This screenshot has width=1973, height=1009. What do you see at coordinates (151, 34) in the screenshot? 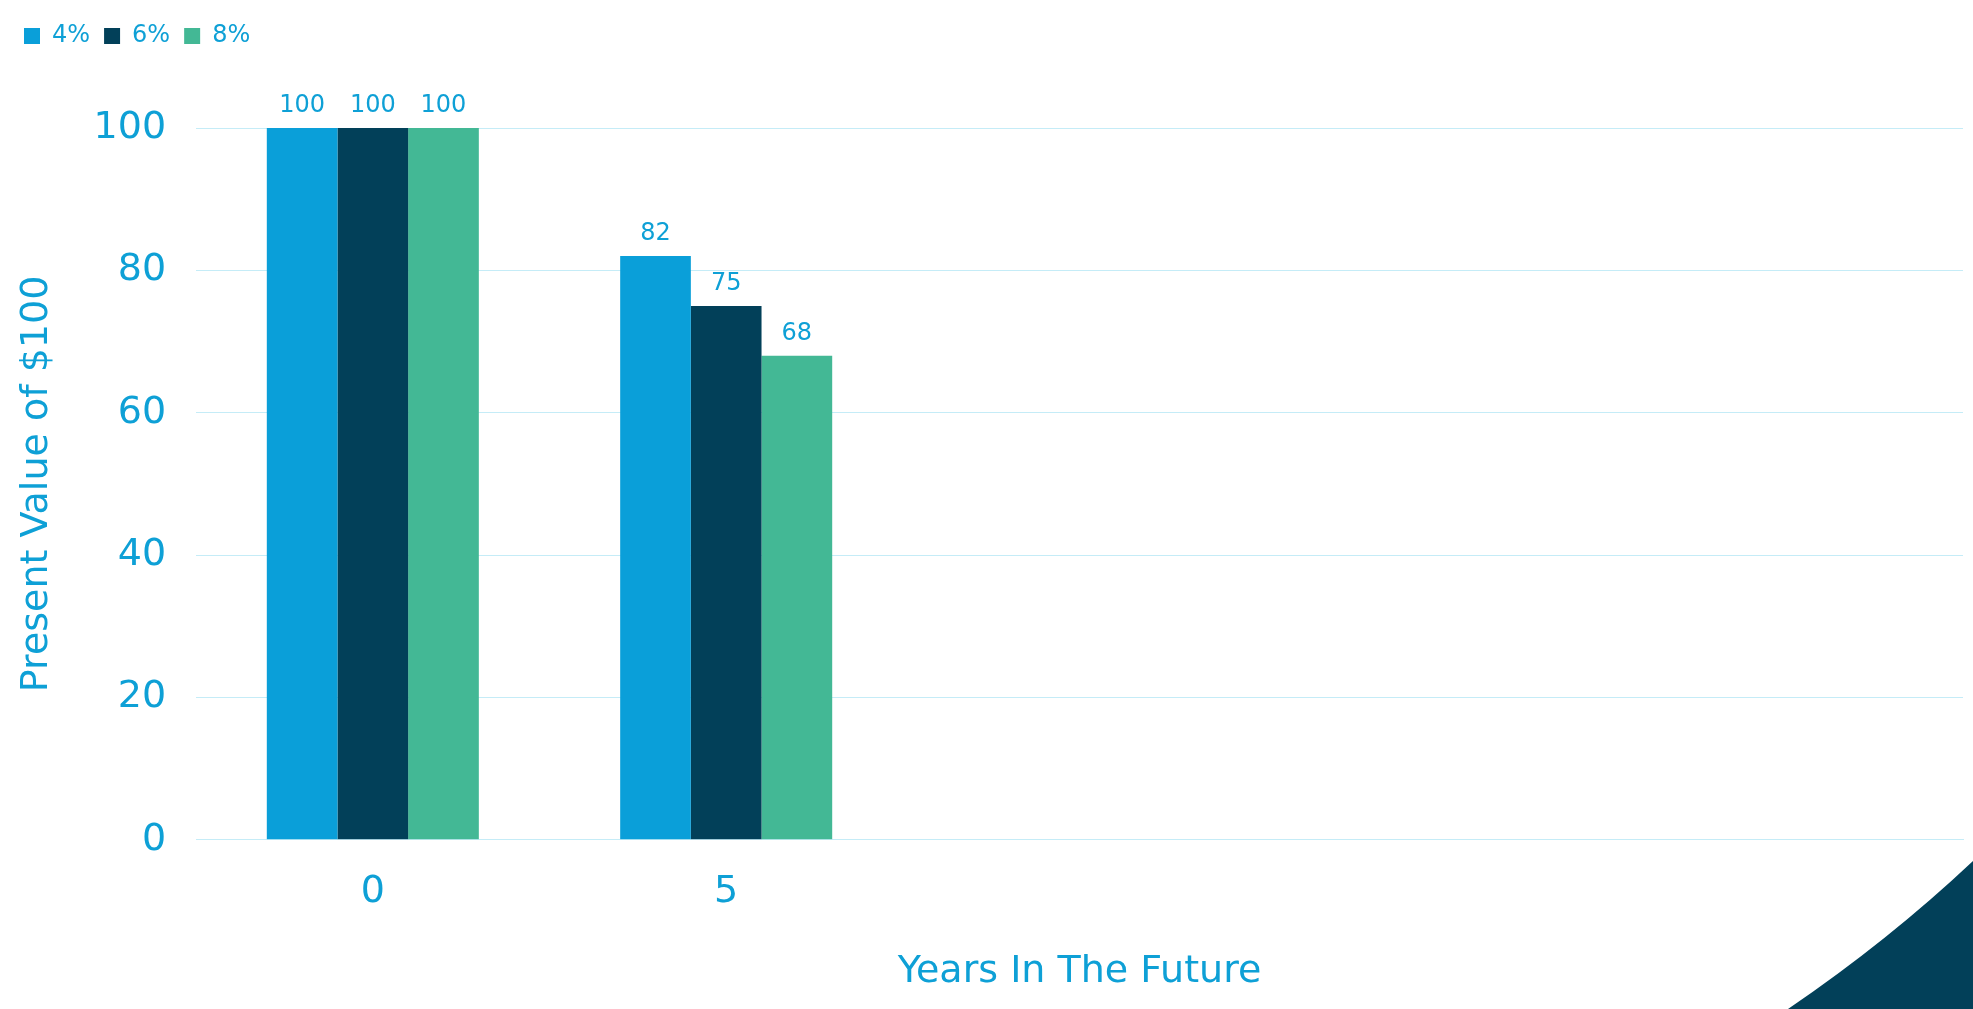
I see `legend-label: 6%` at bounding box center [151, 34].